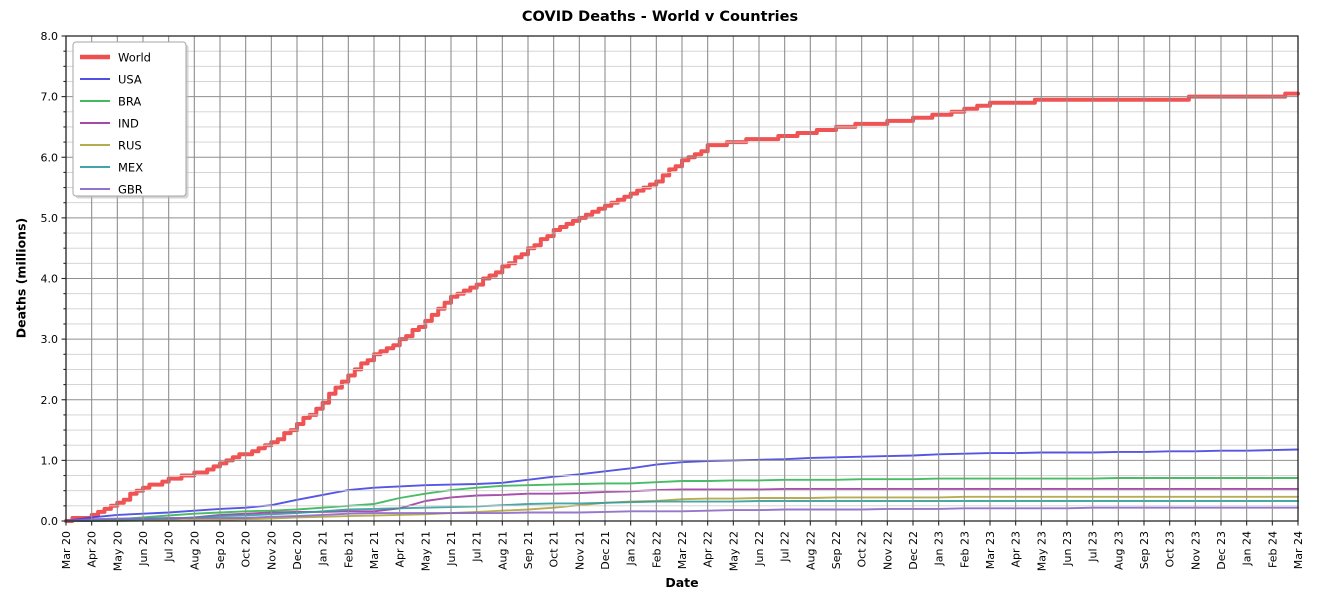 The height and width of the screenshot is (600, 1320). What do you see at coordinates (50, 460) in the screenshot?
I see `y-tick-label: 1.0` at bounding box center [50, 460].